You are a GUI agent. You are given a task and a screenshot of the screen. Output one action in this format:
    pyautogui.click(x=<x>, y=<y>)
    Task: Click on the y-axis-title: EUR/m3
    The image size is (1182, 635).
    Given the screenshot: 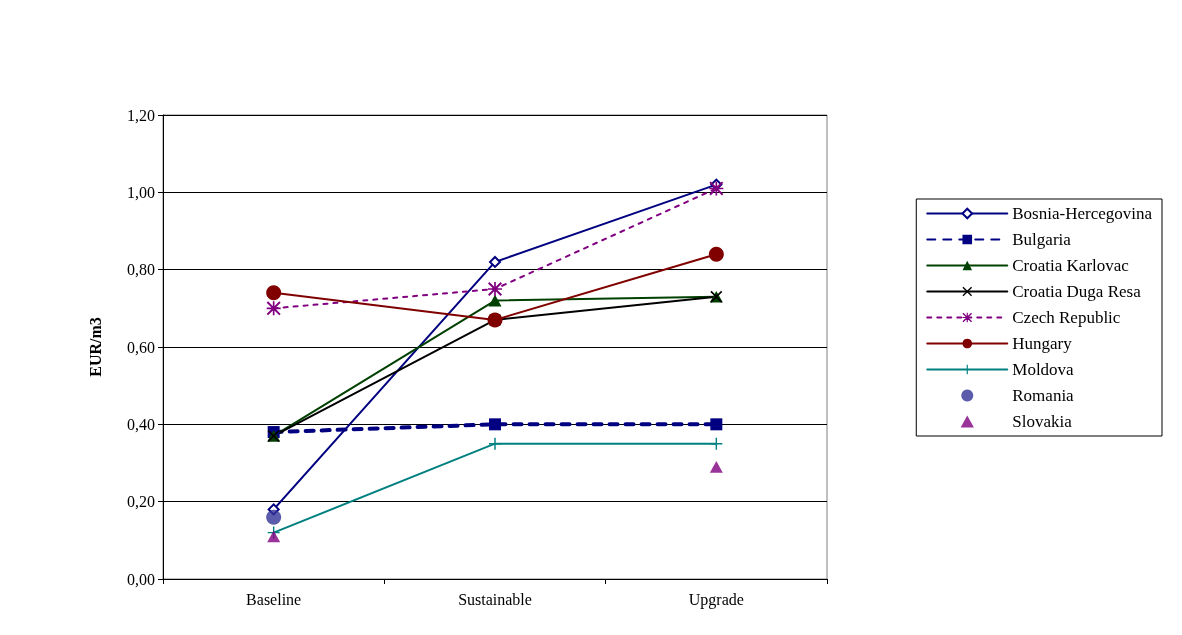 What is the action you would take?
    pyautogui.click(x=95, y=347)
    